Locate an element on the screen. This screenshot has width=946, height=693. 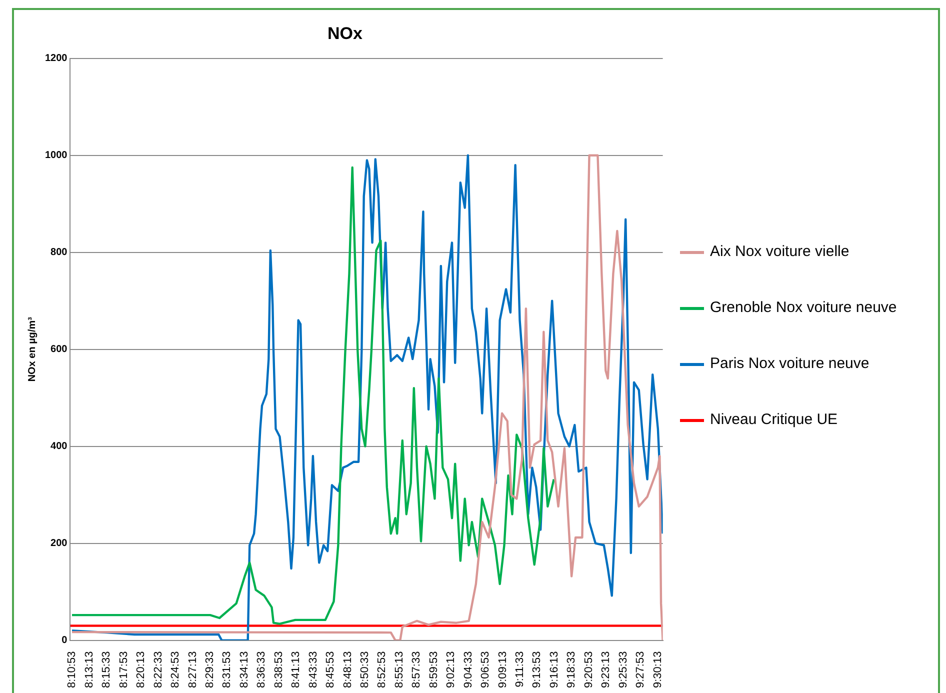
x-tick-label: 8:22:33 is located at coordinates (158, 669).